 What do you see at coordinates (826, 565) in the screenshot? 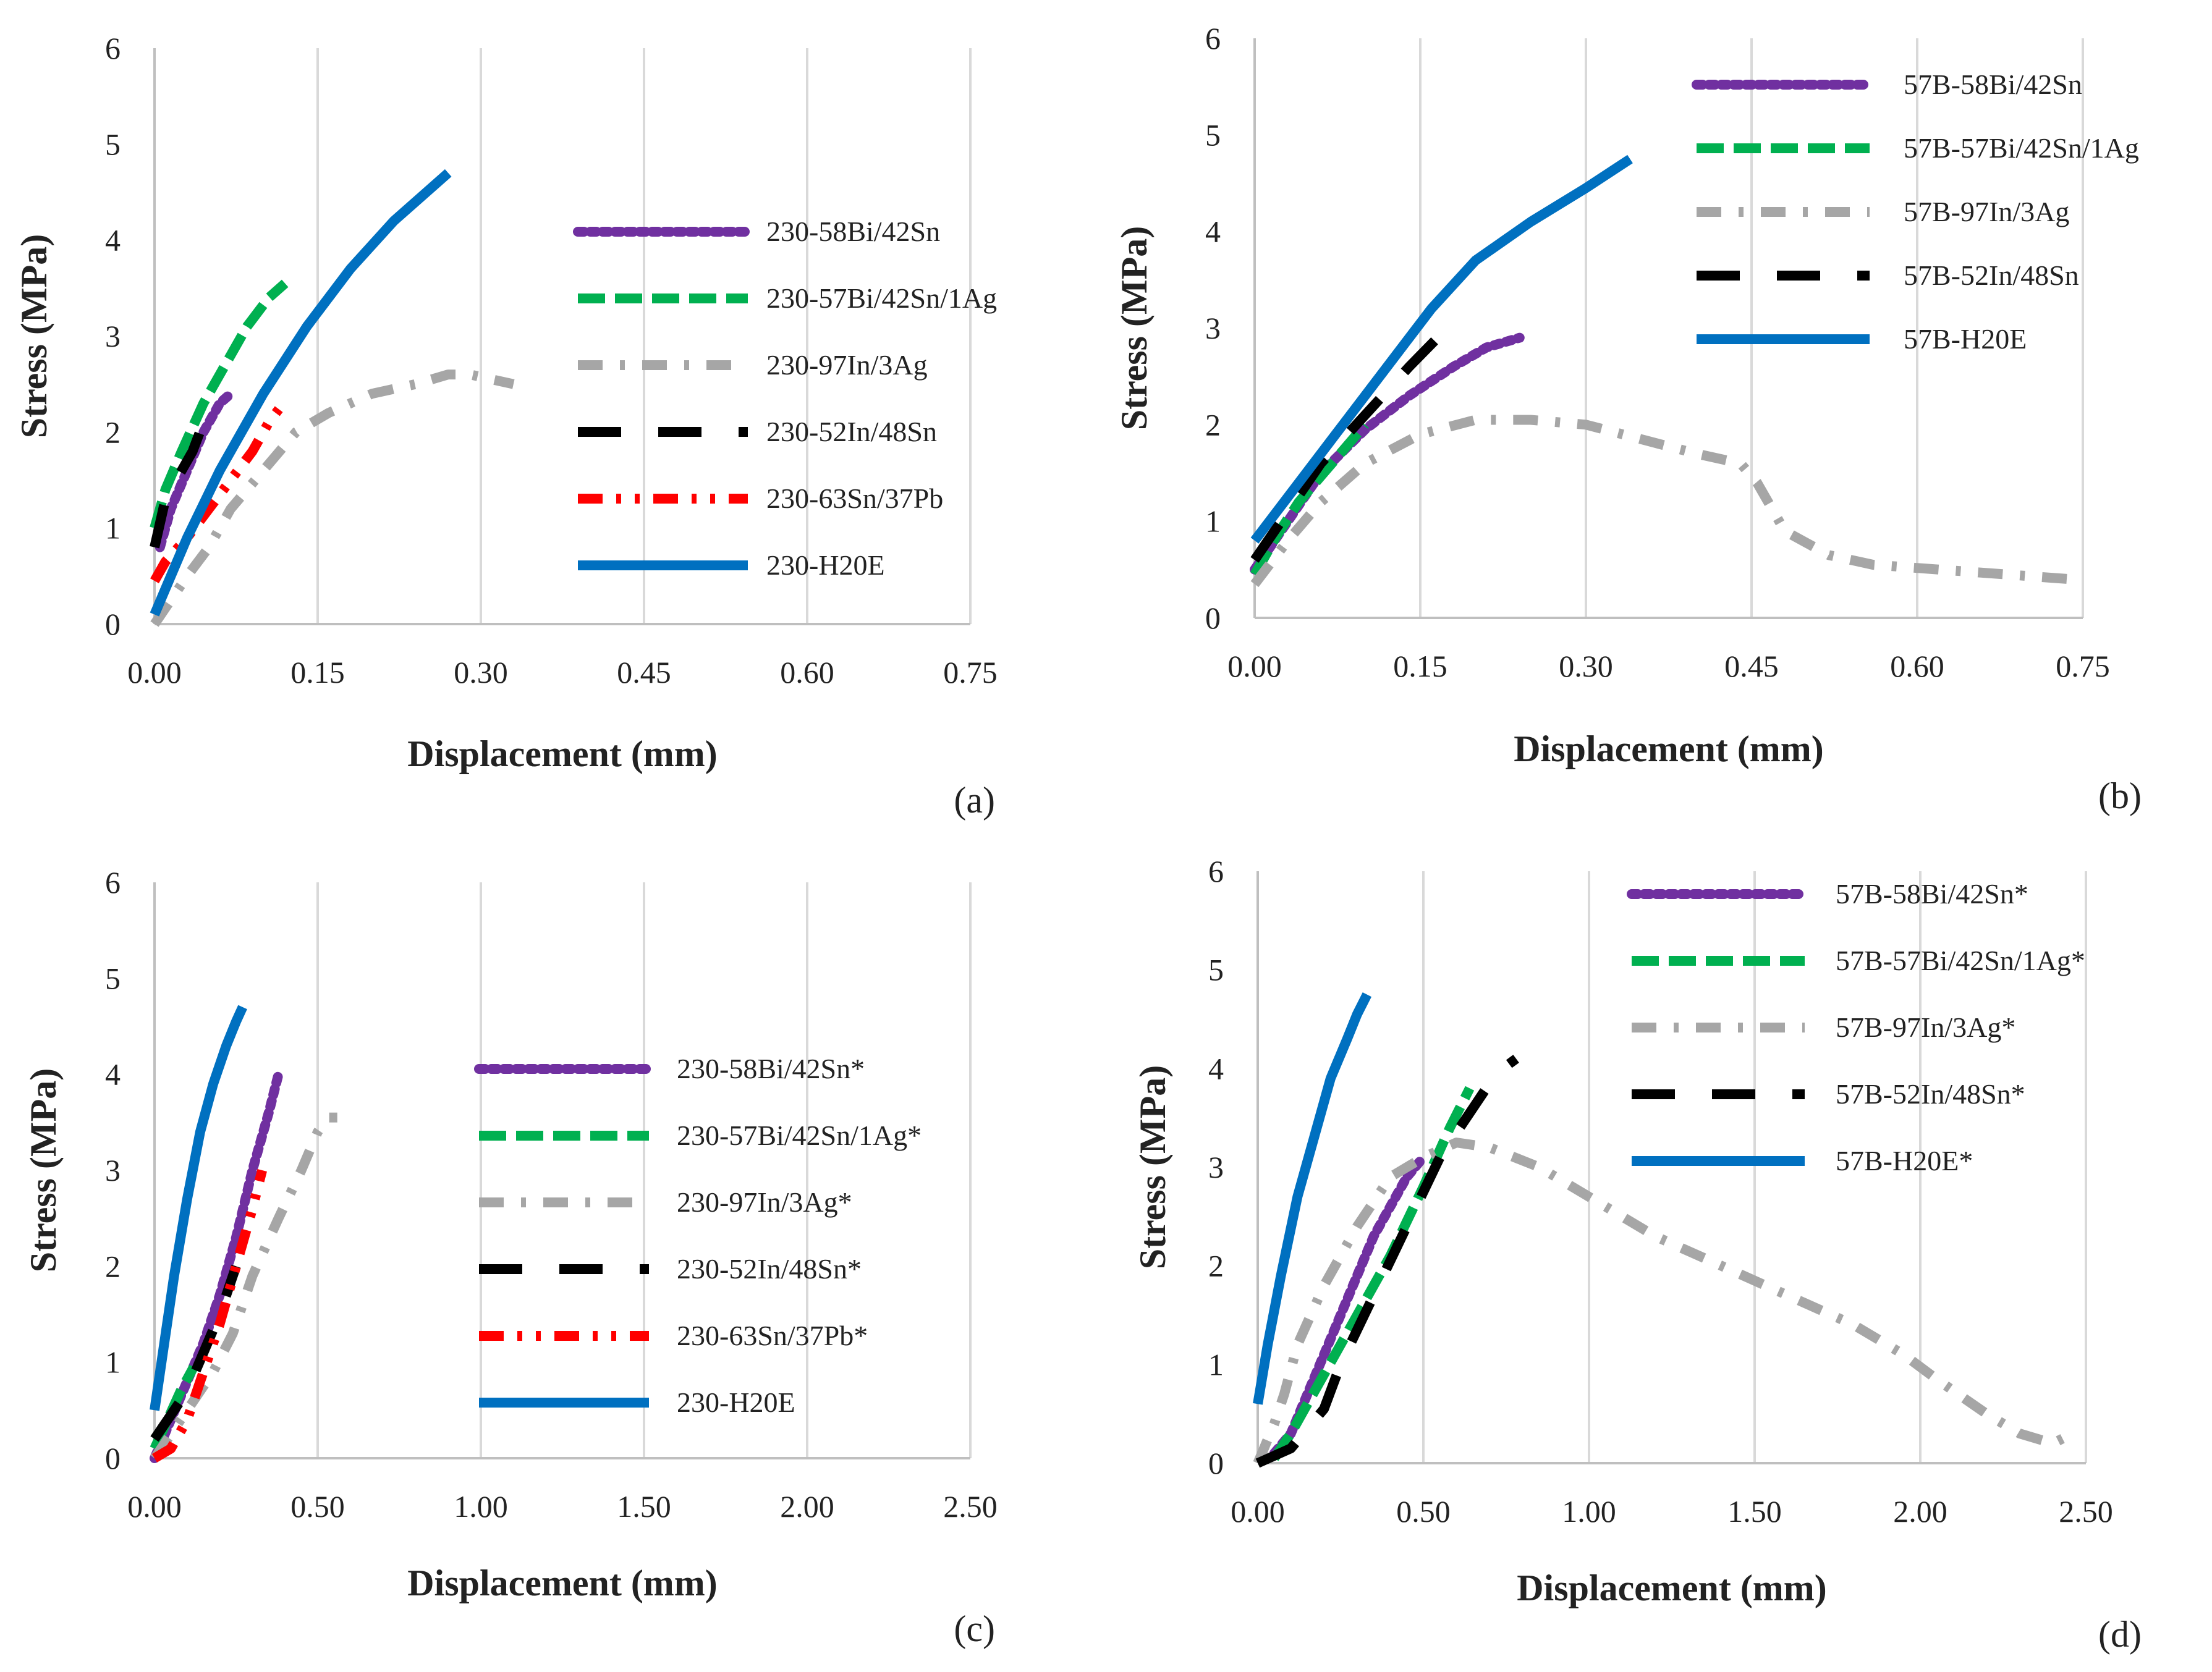
I see `legend-entry: 230-H20E` at bounding box center [826, 565].